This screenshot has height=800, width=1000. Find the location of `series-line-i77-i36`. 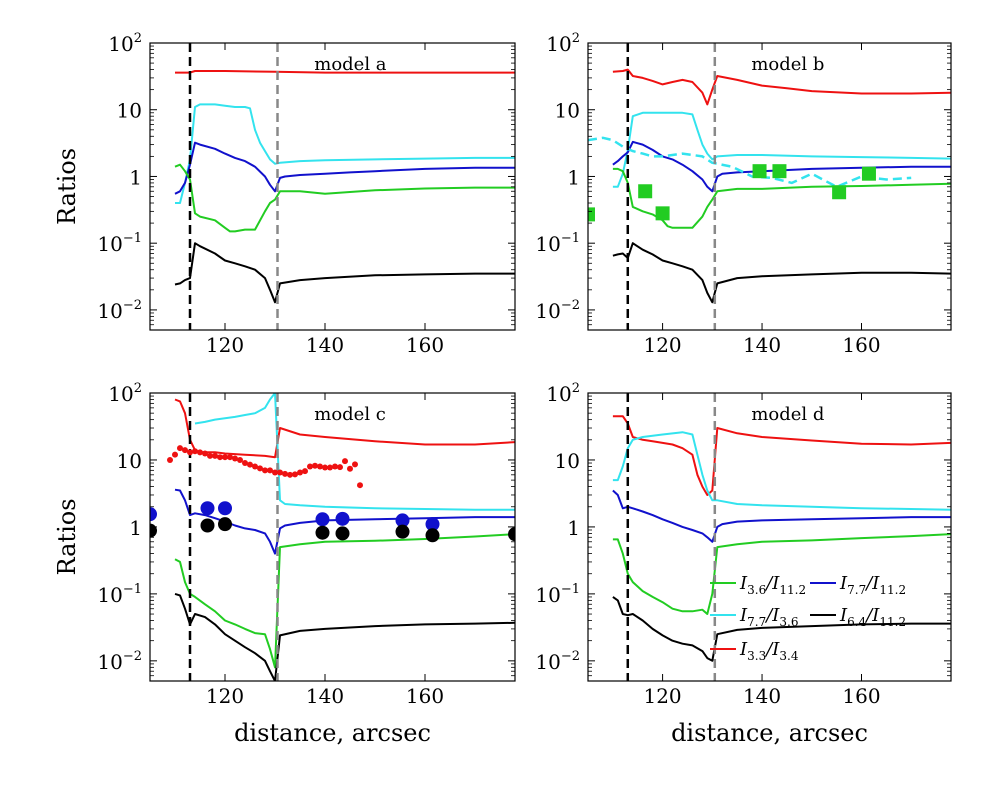

series-line-i77-i36 is located at coordinates (781, 471).